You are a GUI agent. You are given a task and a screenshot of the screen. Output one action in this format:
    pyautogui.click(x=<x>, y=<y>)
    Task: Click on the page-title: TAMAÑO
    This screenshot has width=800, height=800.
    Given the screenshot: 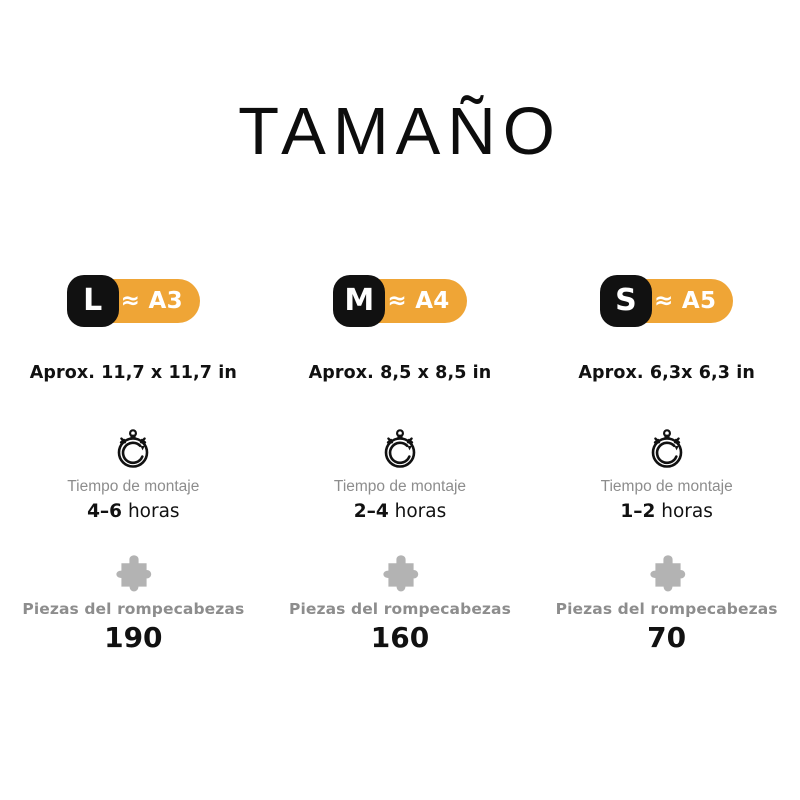 What is the action you would take?
    pyautogui.click(x=400, y=131)
    